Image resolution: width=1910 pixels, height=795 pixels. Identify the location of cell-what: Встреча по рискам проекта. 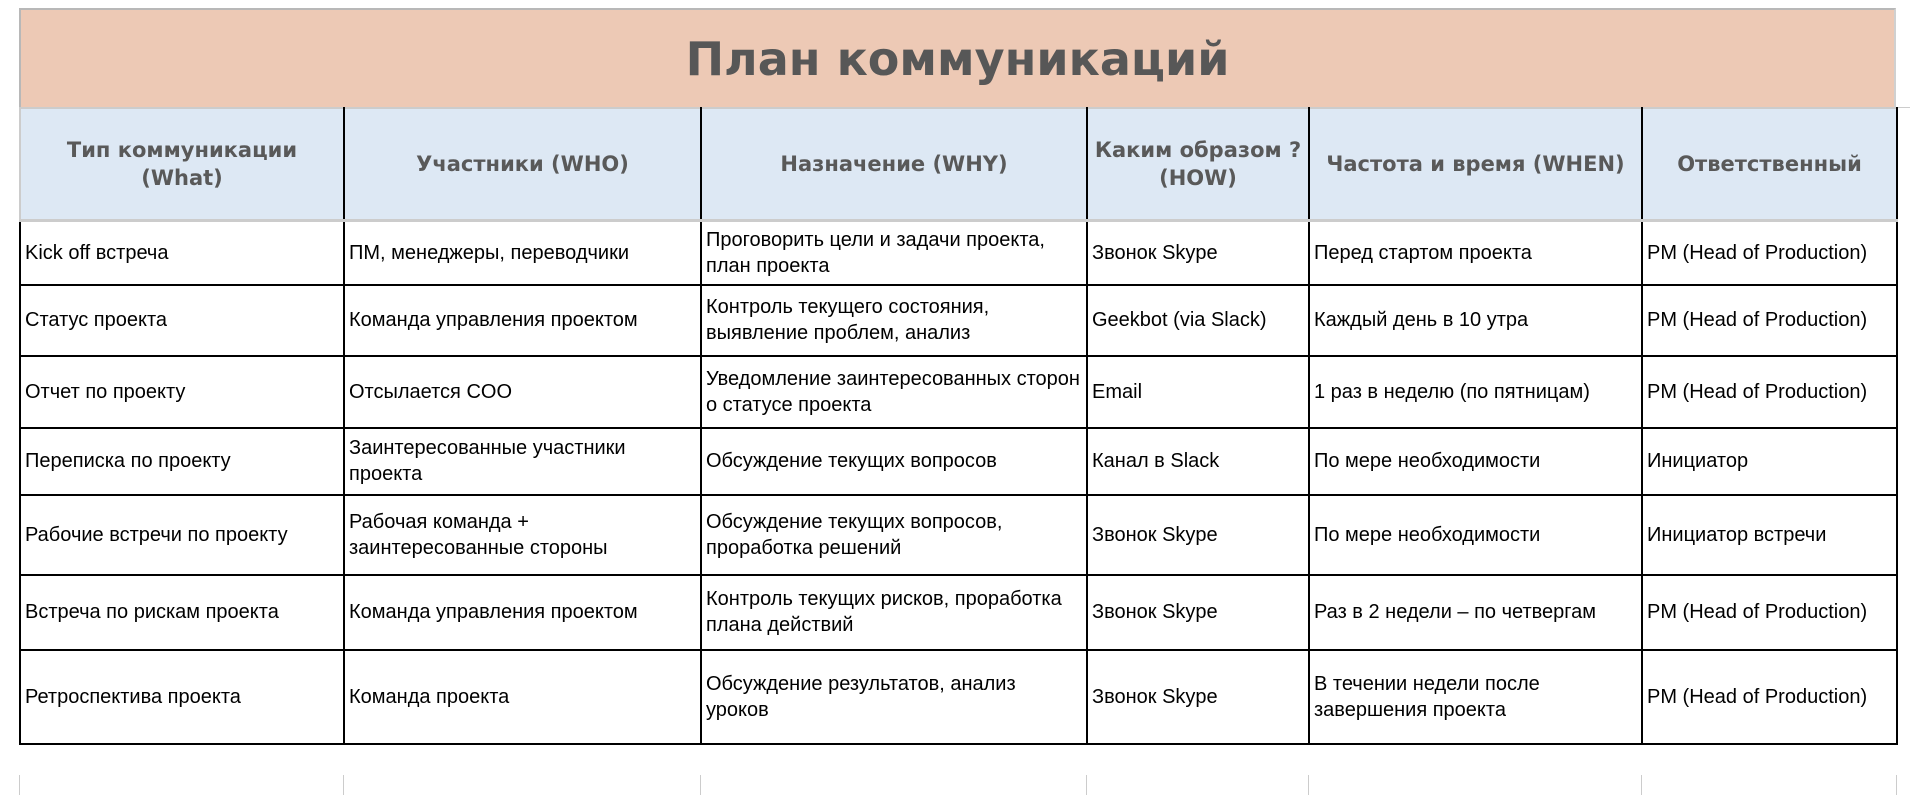
(182, 612).